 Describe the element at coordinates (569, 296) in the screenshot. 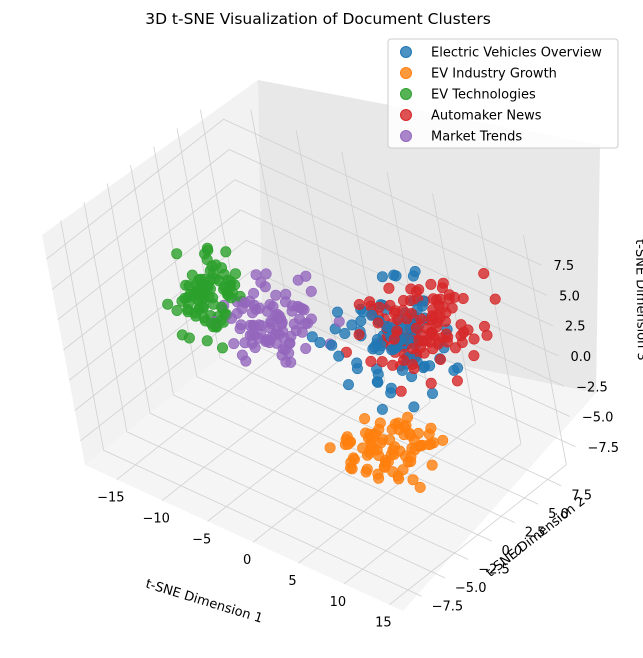

I see `z-tick-label: 5.0` at that location.